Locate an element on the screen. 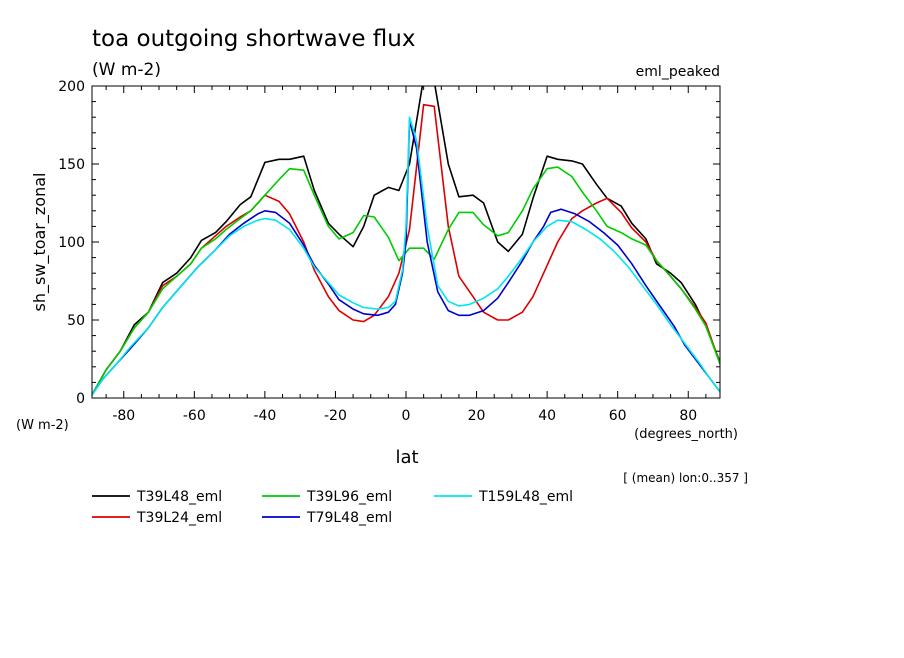 This screenshot has height=658, width=904. chart-annotation-right: eml_peaked is located at coordinates (678, 72).